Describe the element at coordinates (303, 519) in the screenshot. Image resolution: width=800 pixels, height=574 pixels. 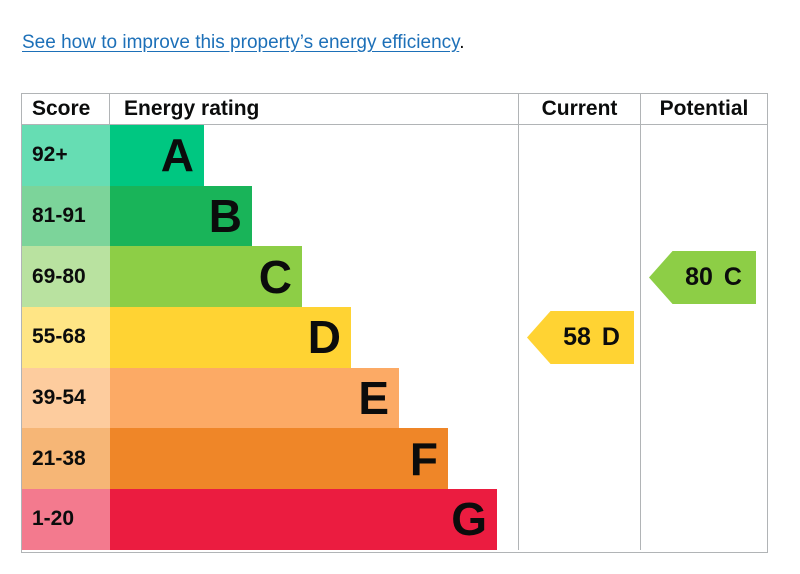
I see `rating-bar-g: G` at that location.